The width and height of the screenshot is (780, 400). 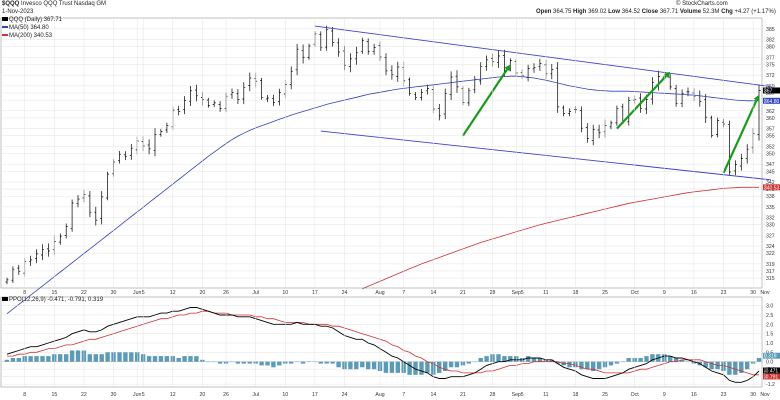 What do you see at coordinates (770, 254) in the screenshot?
I see `price-tick-label: 322` at bounding box center [770, 254].